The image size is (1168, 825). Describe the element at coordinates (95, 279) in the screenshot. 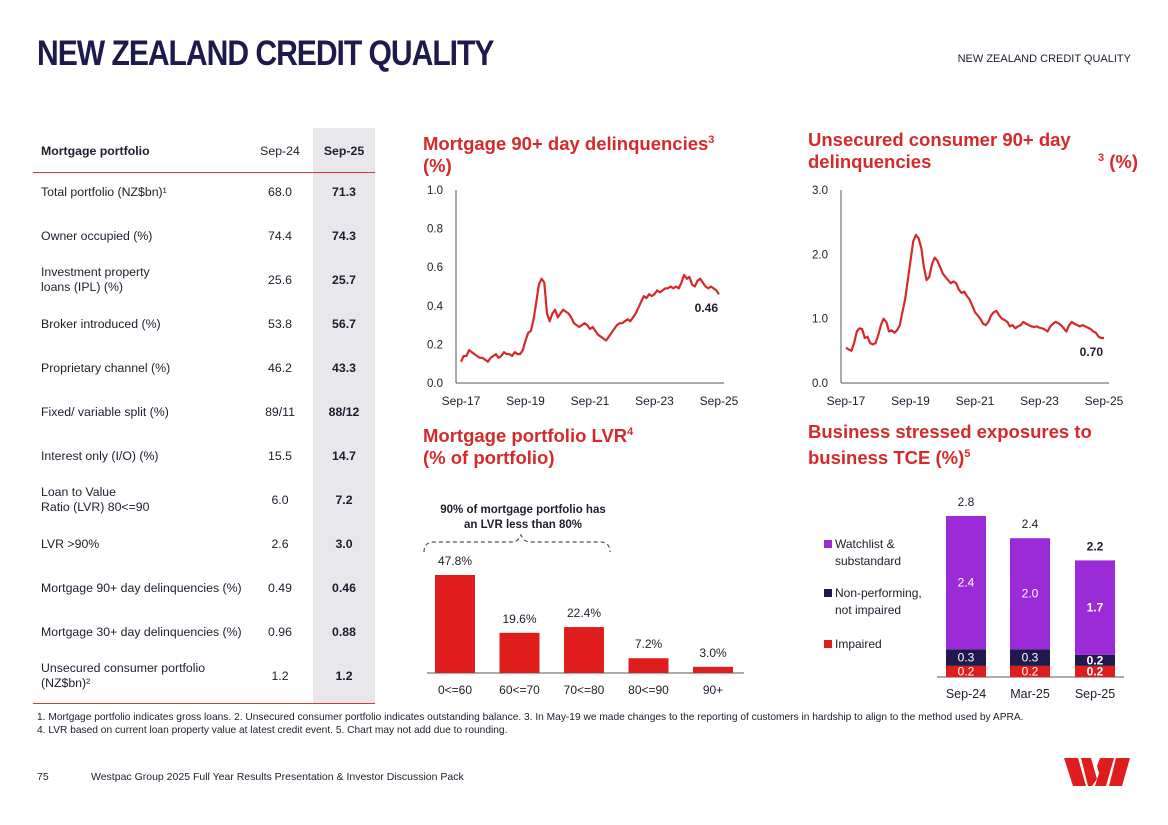

I see `row-label: Investment property loans (IPL) (%)` at that location.